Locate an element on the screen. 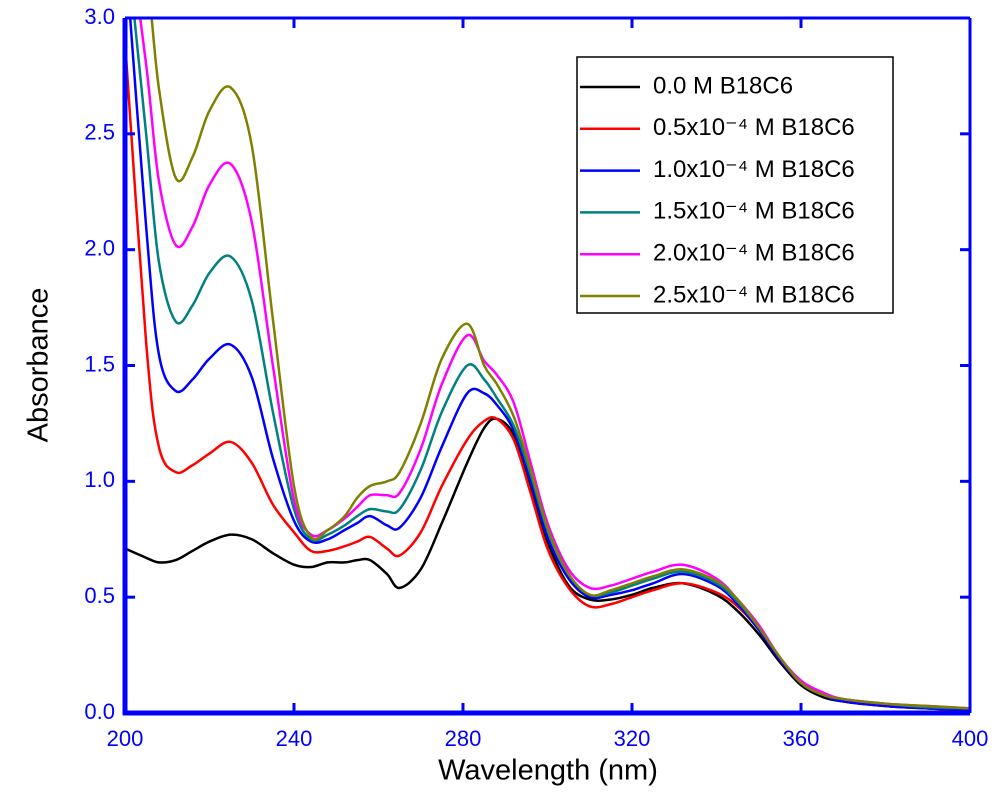 The image size is (1004, 806). y-tick-label: 3.0 is located at coordinates (99, 16).